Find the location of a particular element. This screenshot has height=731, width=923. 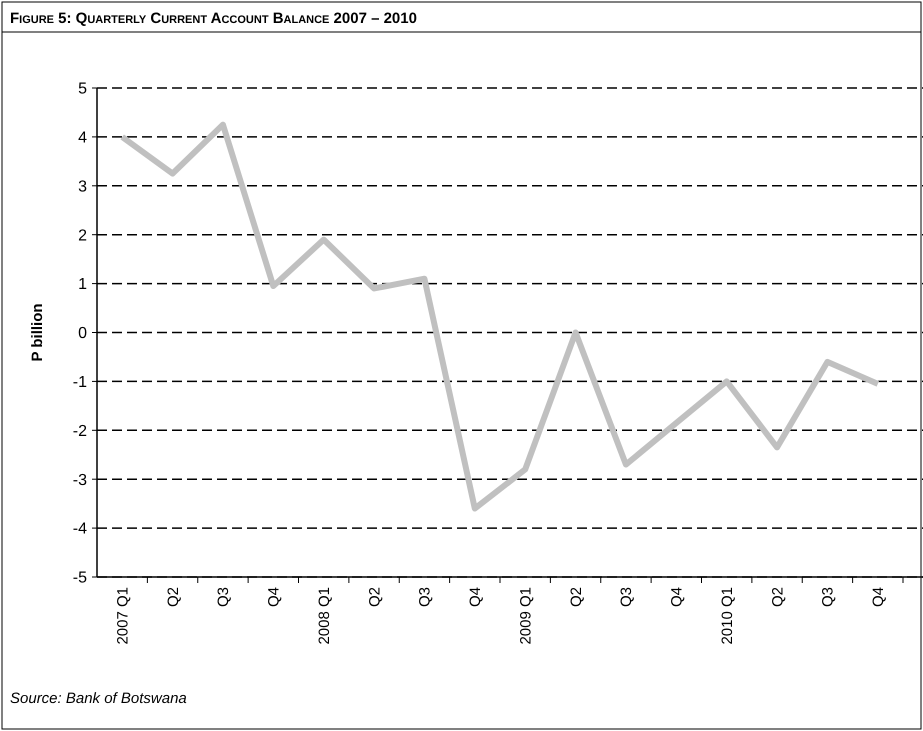

y-tick-label: 5 is located at coordinates (83, 89).